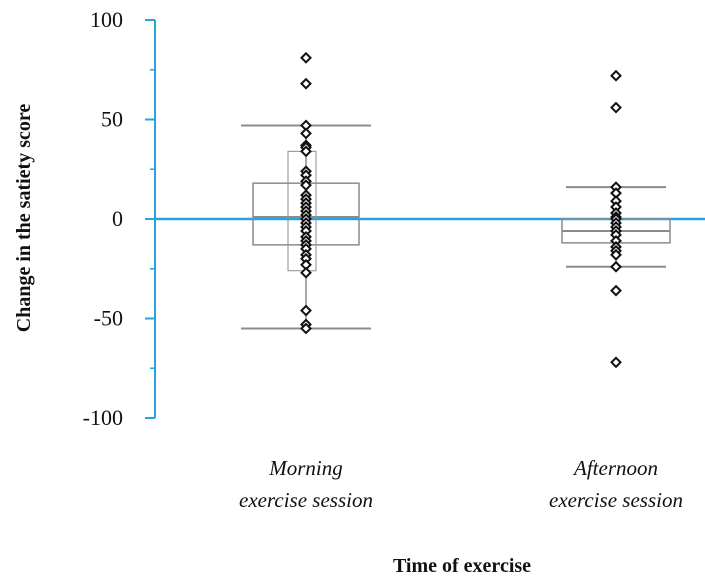 The width and height of the screenshot is (705, 581). Describe the element at coordinates (305, 468) in the screenshot. I see `category-label-line: Morning` at that location.